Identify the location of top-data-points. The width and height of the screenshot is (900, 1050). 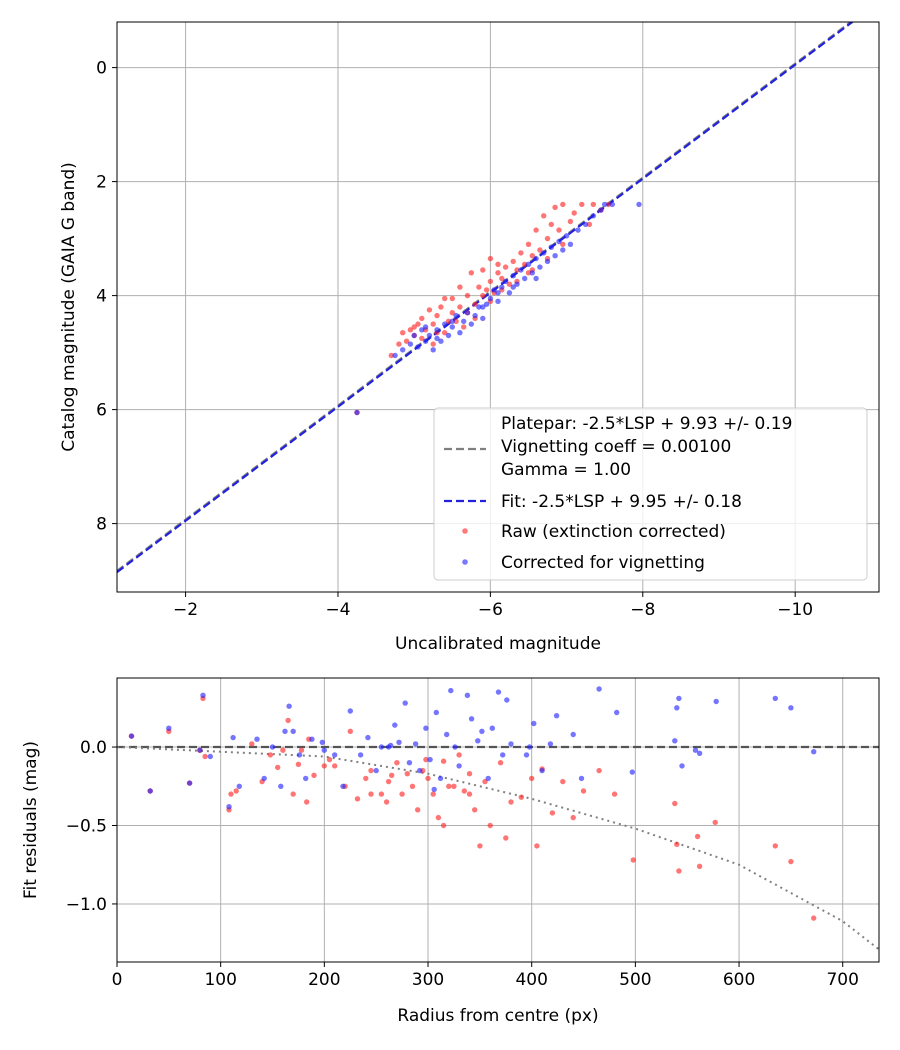
(498, 308).